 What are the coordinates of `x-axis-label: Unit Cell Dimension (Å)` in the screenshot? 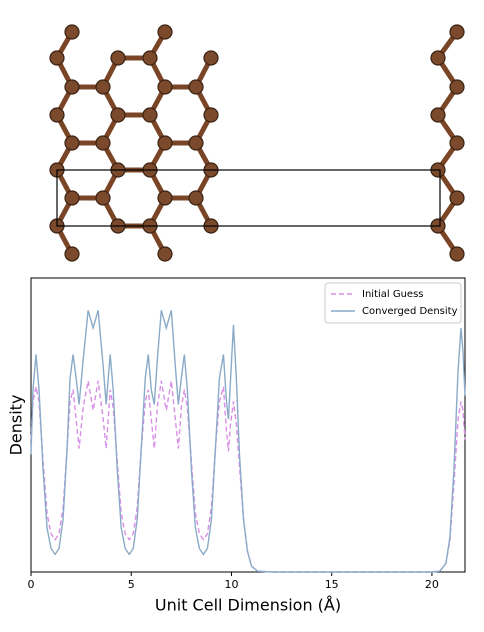 It's located at (248, 605).